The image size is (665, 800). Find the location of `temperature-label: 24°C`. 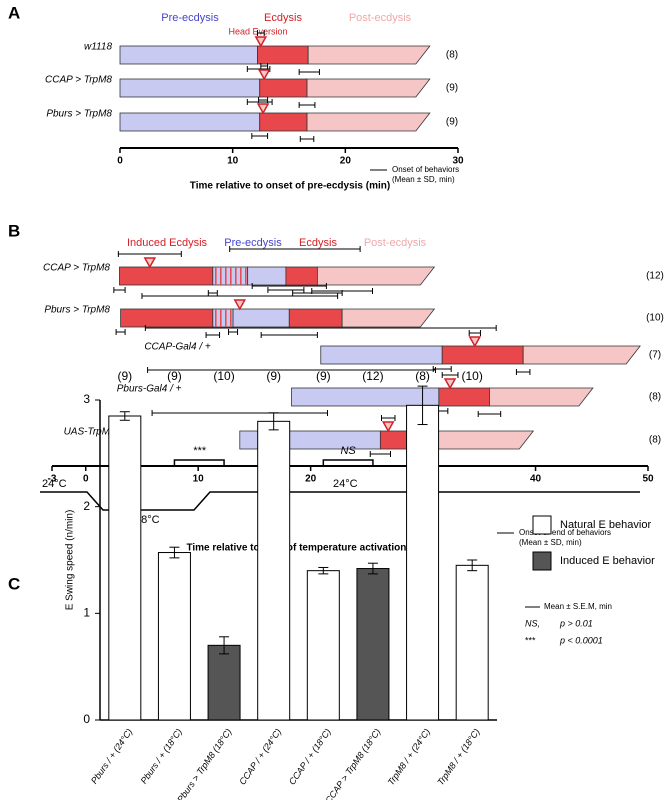

temperature-label: 24°C is located at coordinates (54, 484).